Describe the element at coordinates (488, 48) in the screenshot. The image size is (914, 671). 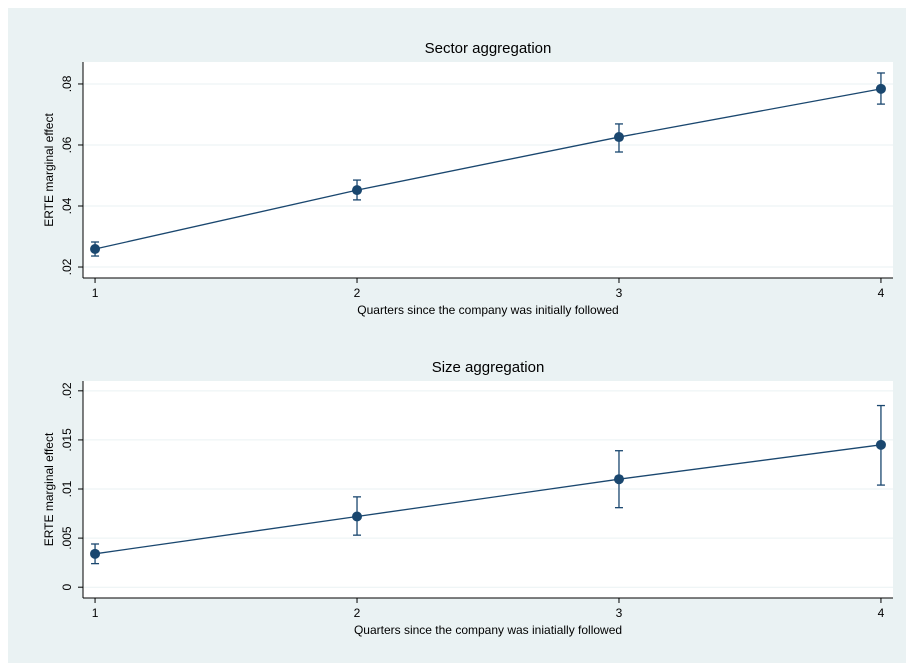
I see `panel-title: Sector aggregation` at that location.